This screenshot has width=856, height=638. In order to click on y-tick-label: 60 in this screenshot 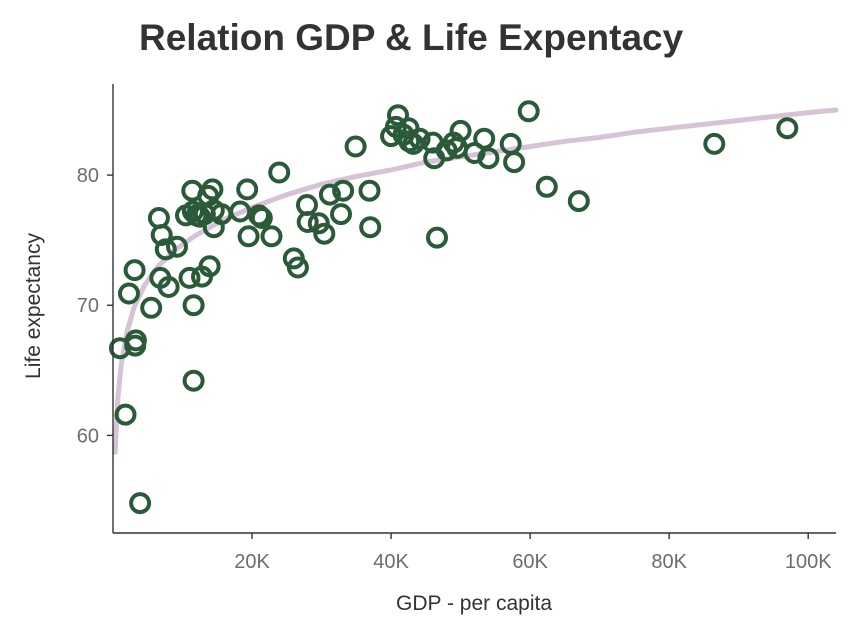, I will do `click(88, 436)`.